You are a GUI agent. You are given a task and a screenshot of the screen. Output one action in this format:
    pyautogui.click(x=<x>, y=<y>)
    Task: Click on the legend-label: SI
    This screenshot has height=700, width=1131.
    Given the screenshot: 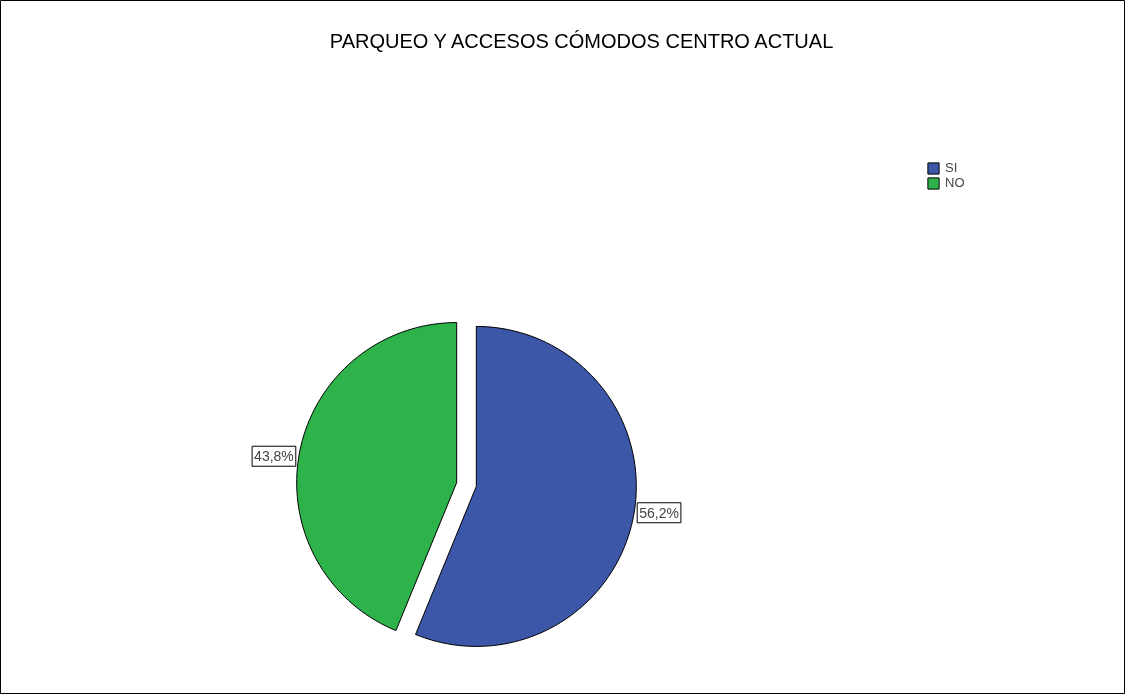 What is the action you would take?
    pyautogui.click(x=952, y=167)
    